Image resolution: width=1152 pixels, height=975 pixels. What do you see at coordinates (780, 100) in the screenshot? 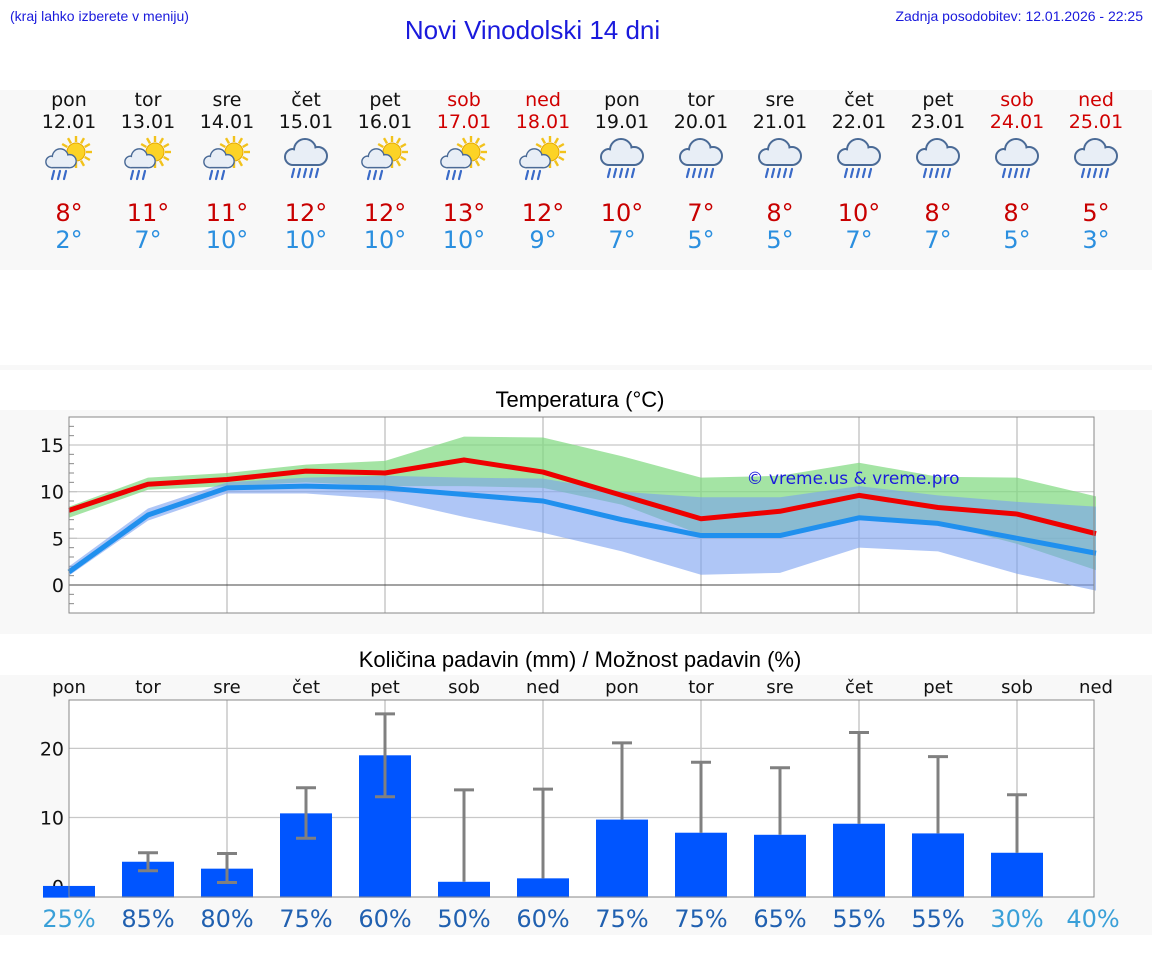
I see `day-name: sre` at bounding box center [780, 100].